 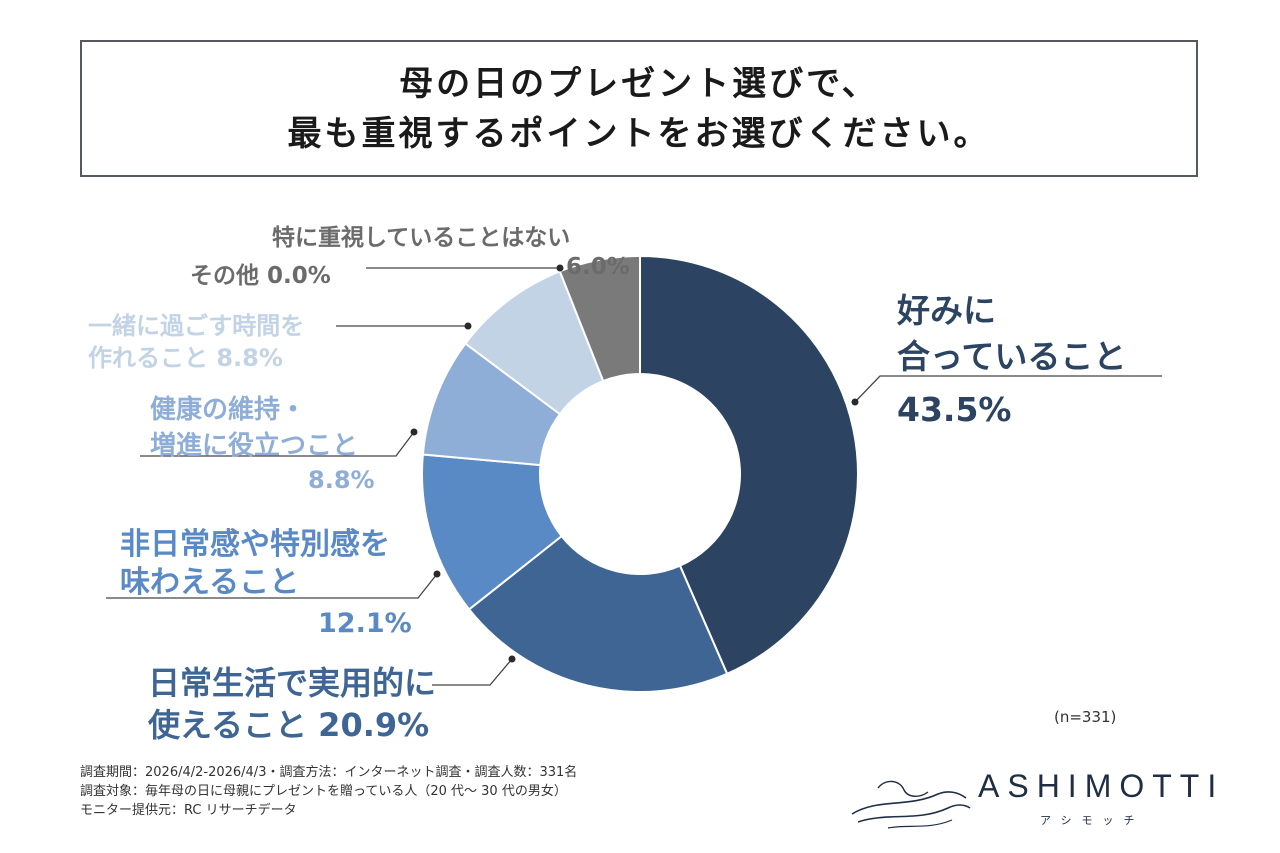 What do you see at coordinates (437, 574) in the screenshot?
I see `leader-special-feeling-dot` at bounding box center [437, 574].